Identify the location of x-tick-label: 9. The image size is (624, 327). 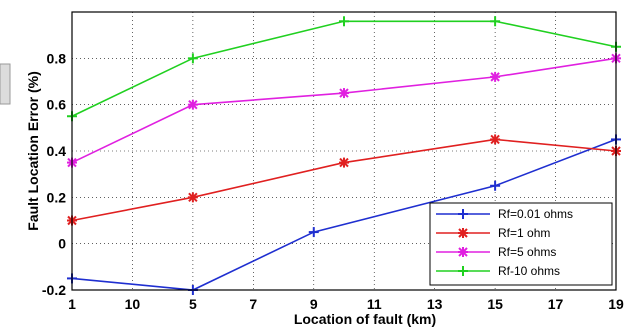
(314, 304).